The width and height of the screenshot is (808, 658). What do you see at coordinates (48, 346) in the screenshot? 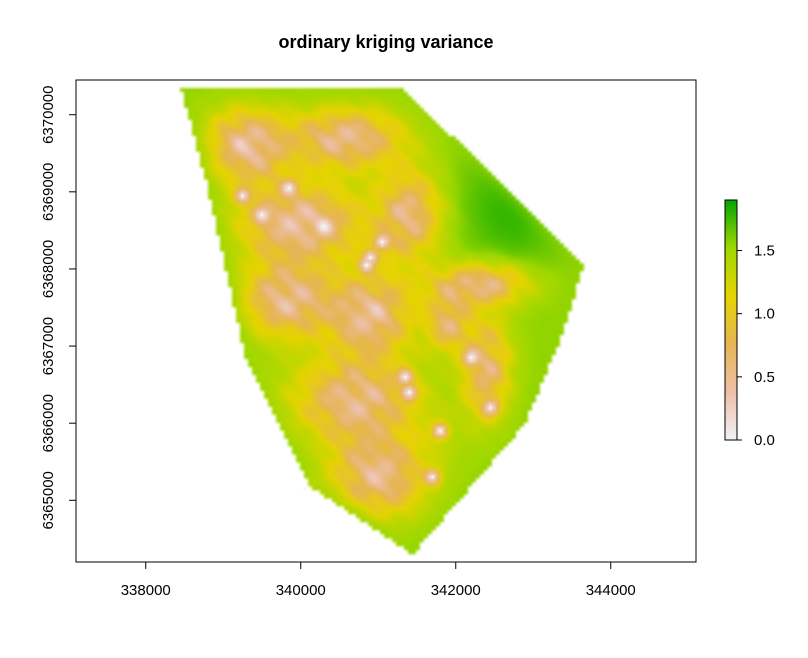
I see `y-tick-label: 6367000` at bounding box center [48, 346].